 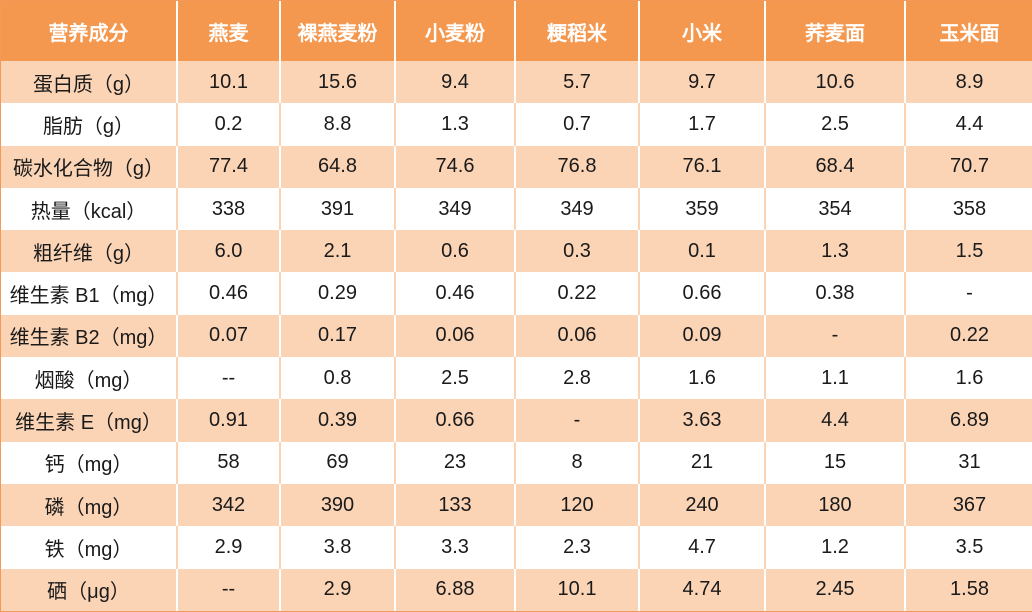 I want to click on naked-oat-flour-cell: 0.8, so click(x=337, y=378).